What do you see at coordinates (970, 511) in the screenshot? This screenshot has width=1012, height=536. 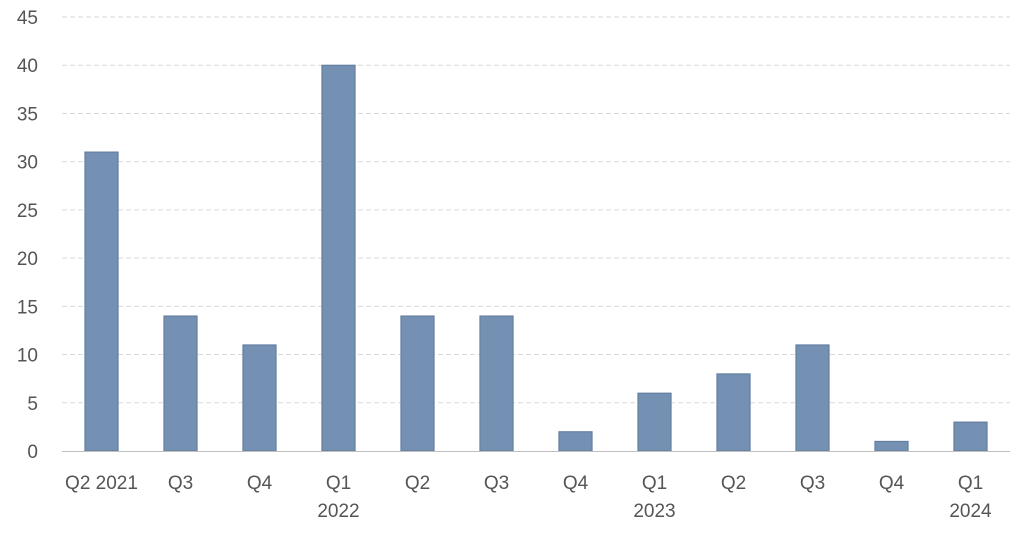 I see `x-tick-label: 2024` at bounding box center [970, 511].